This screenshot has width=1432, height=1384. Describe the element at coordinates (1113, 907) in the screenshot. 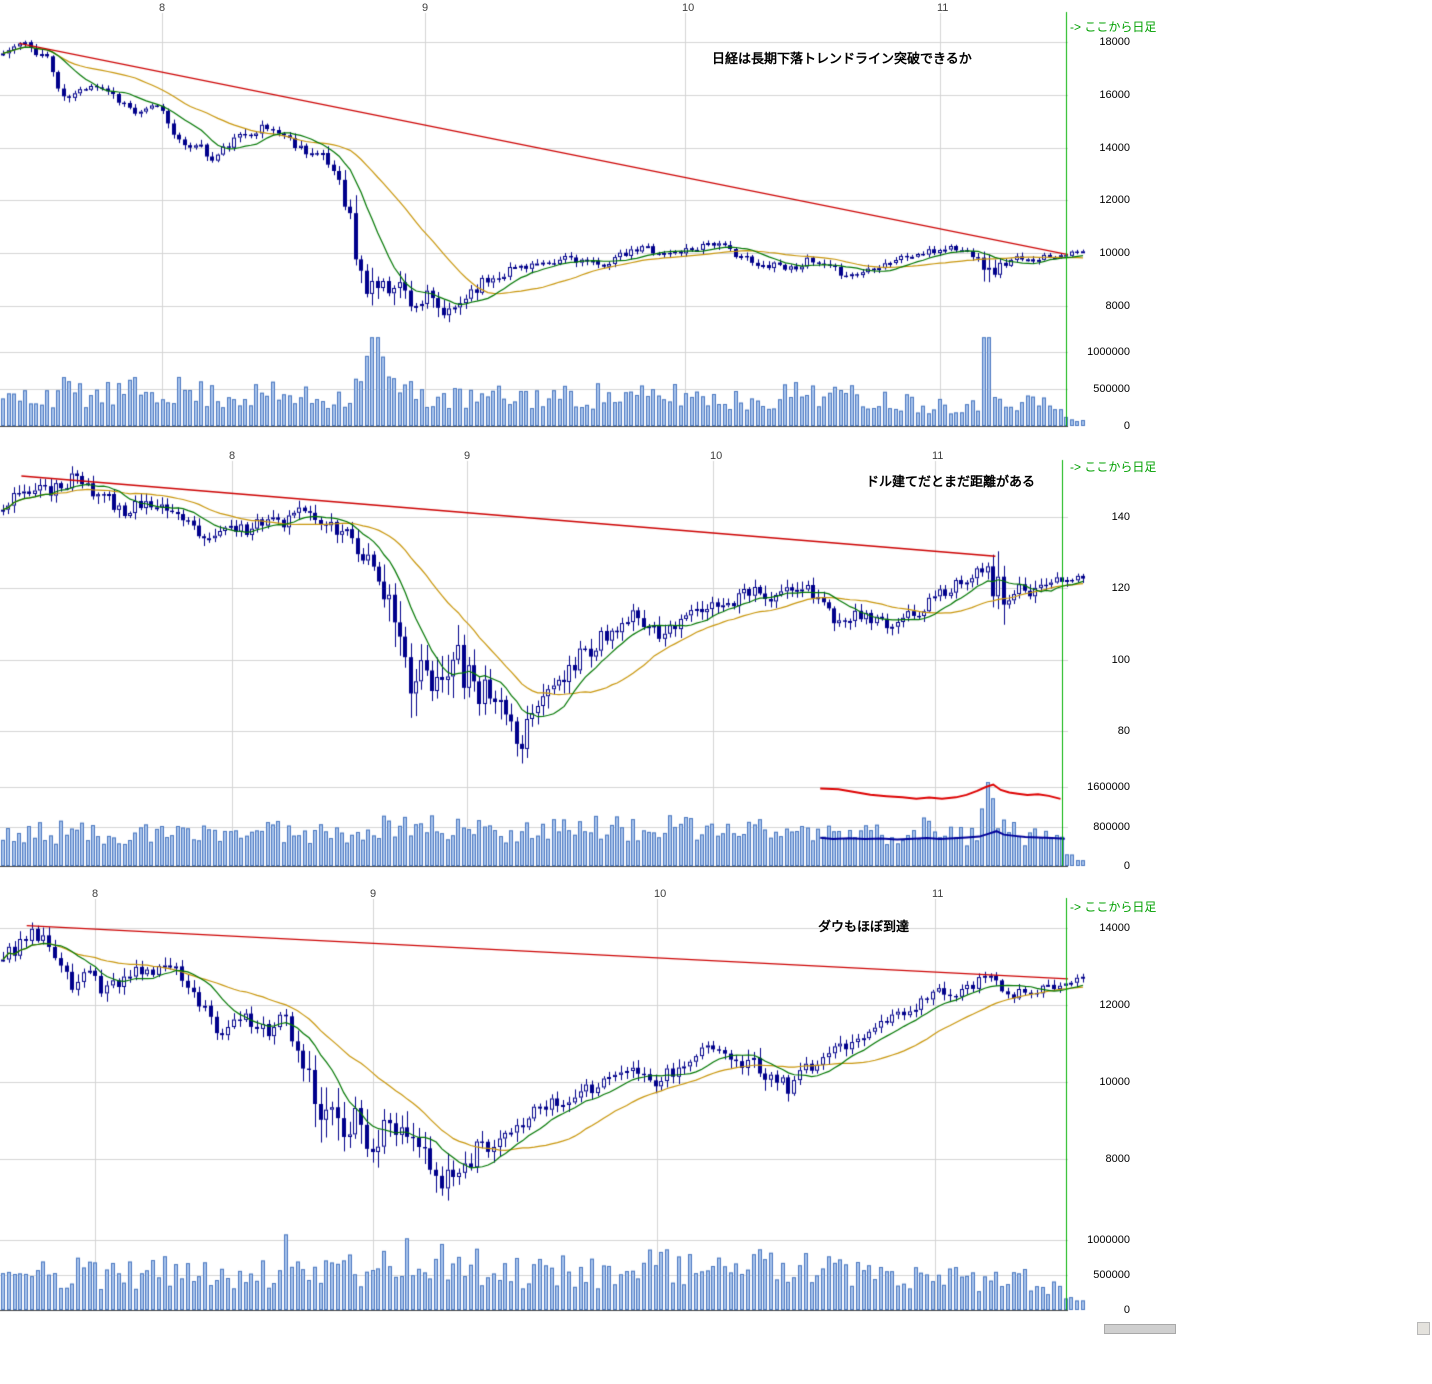

I see `chart3-daily-marker-label: -> ここから日足` at that location.